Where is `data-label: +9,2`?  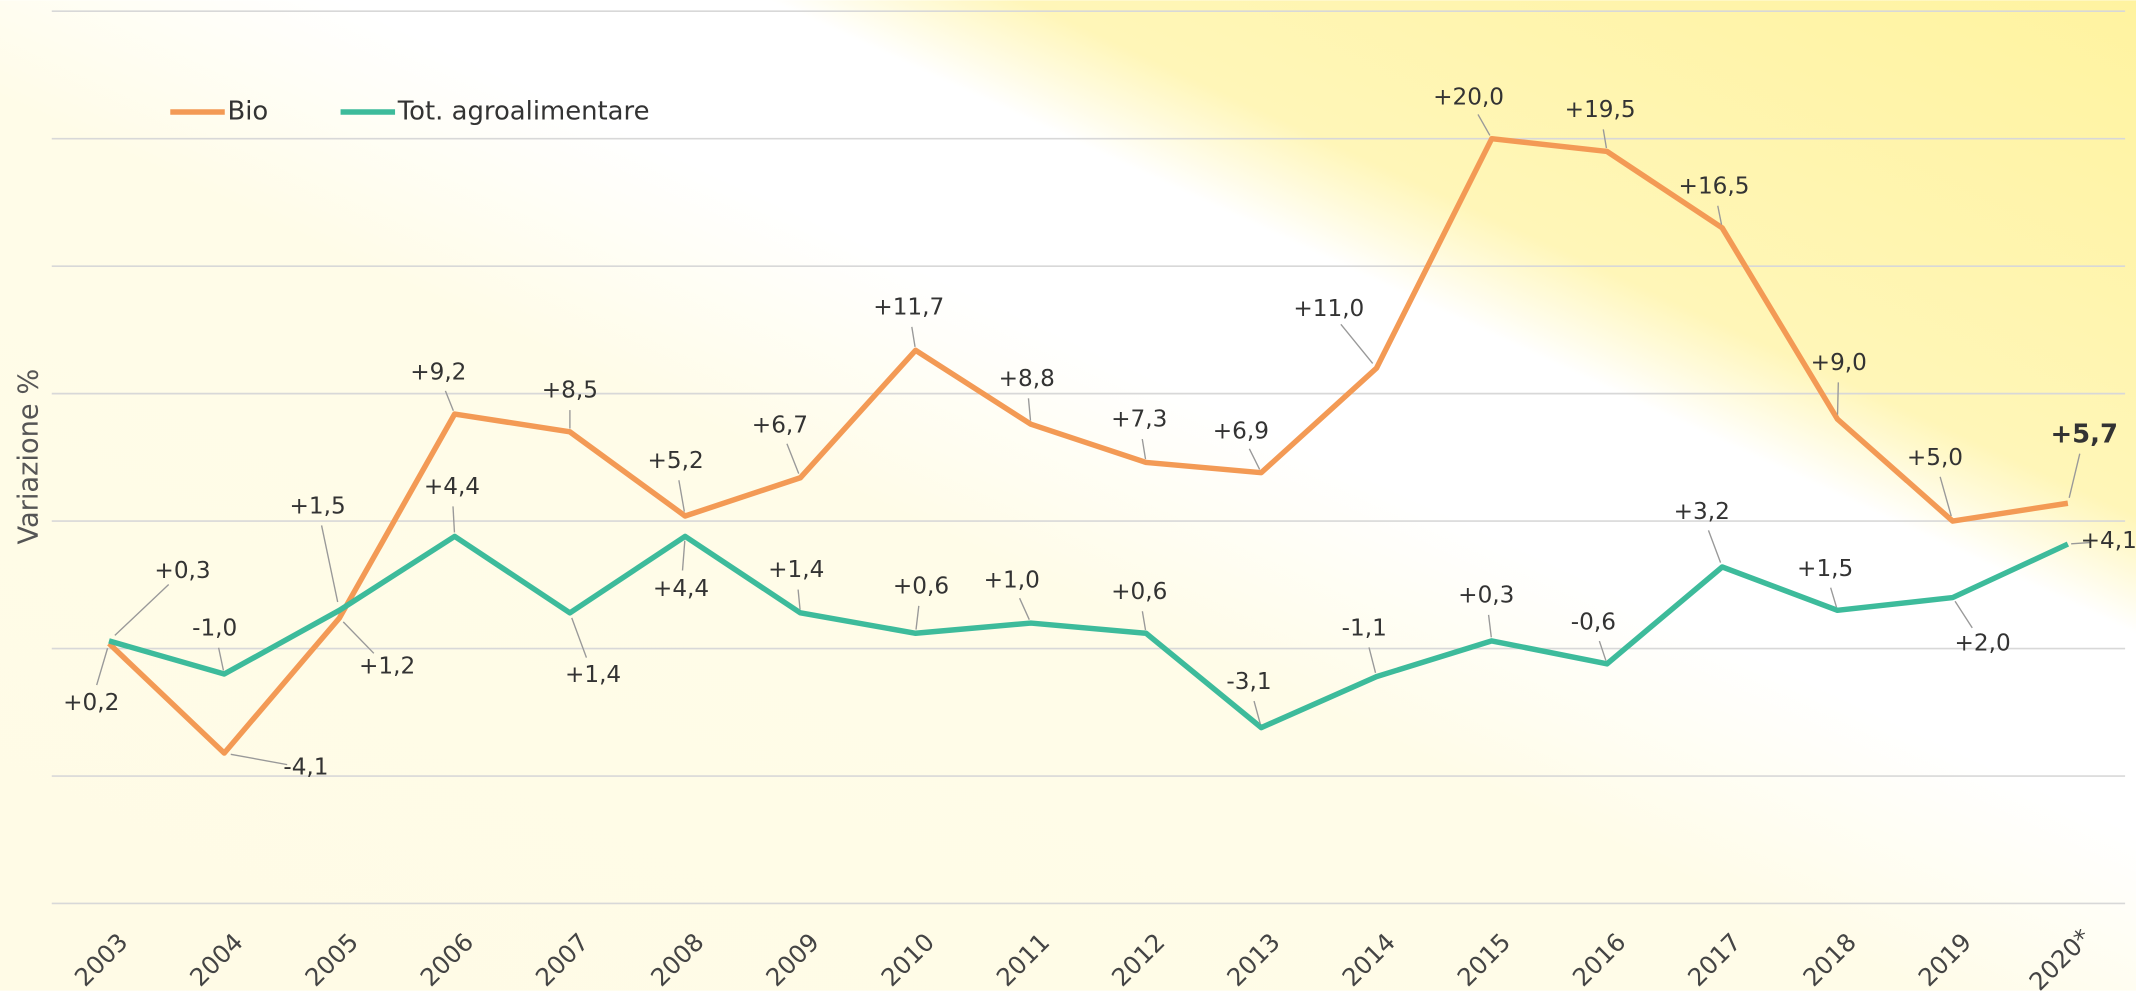 data-label: +9,2 is located at coordinates (438, 373).